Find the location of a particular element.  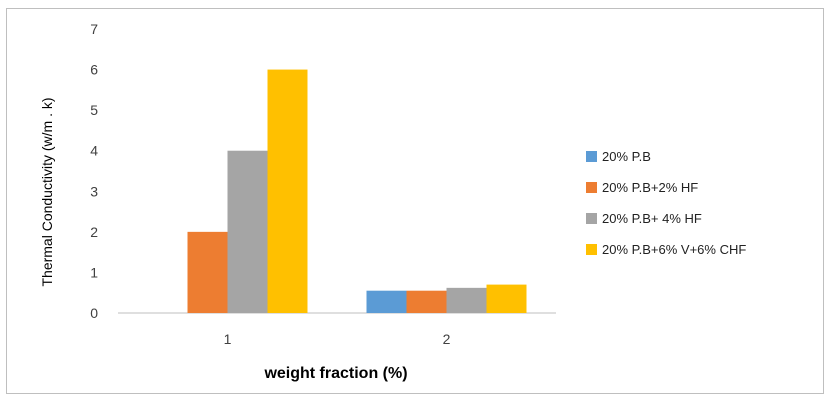

legend-label: 20% P.B+2% HF is located at coordinates (650, 187).